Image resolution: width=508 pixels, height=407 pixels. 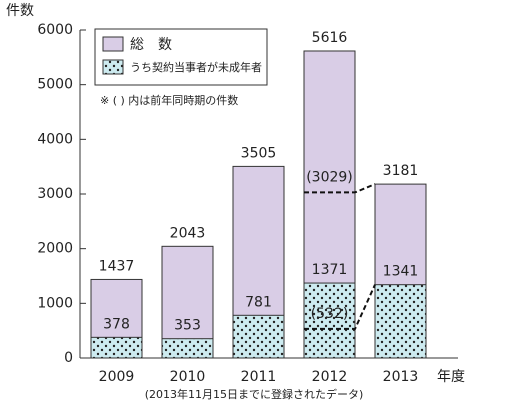 I want to click on y-tick-label: 2000, so click(x=55, y=249).